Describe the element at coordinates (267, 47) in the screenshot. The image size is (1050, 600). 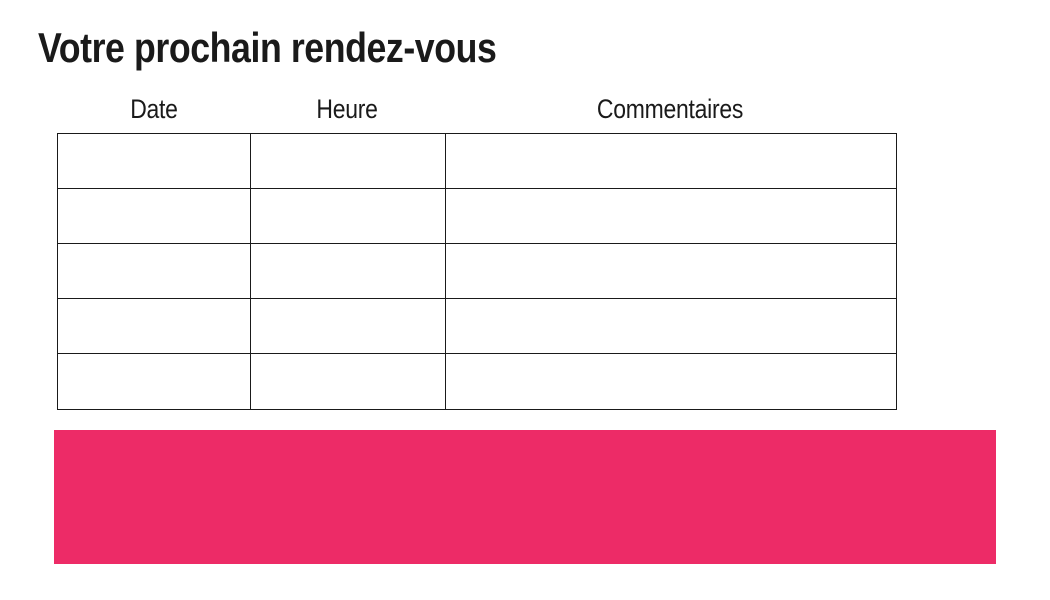
I see `page-title-text: Votre prochain rendez-vous` at that location.